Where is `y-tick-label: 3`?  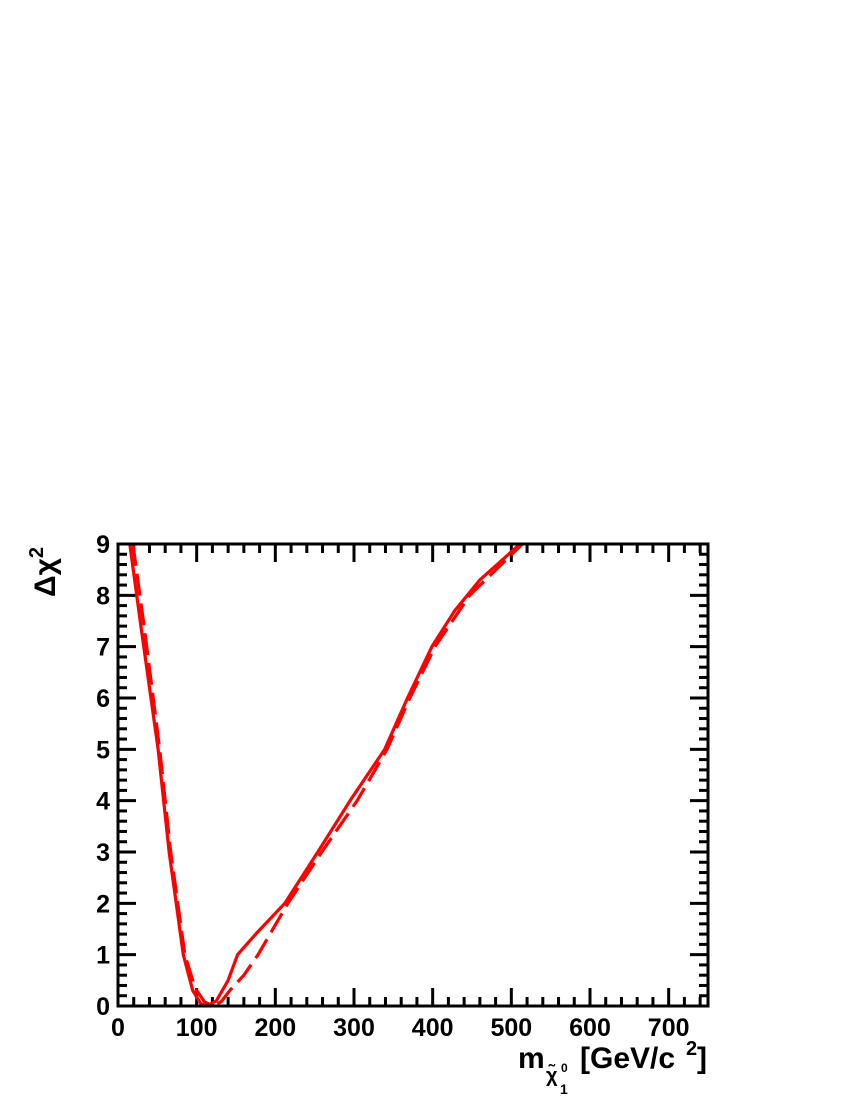 y-tick-label: 3 is located at coordinates (103, 853).